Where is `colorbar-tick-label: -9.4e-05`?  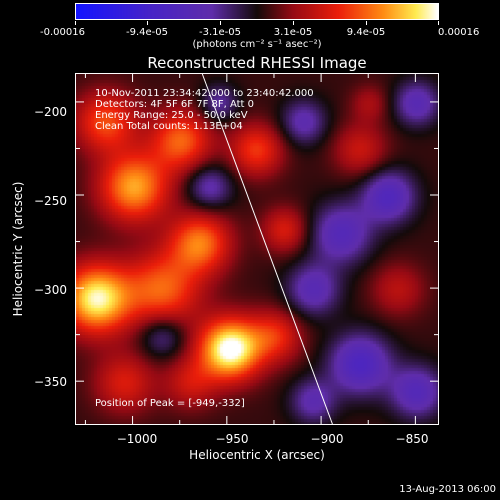 colorbar-tick-label: -9.4e-05 is located at coordinates (147, 32).